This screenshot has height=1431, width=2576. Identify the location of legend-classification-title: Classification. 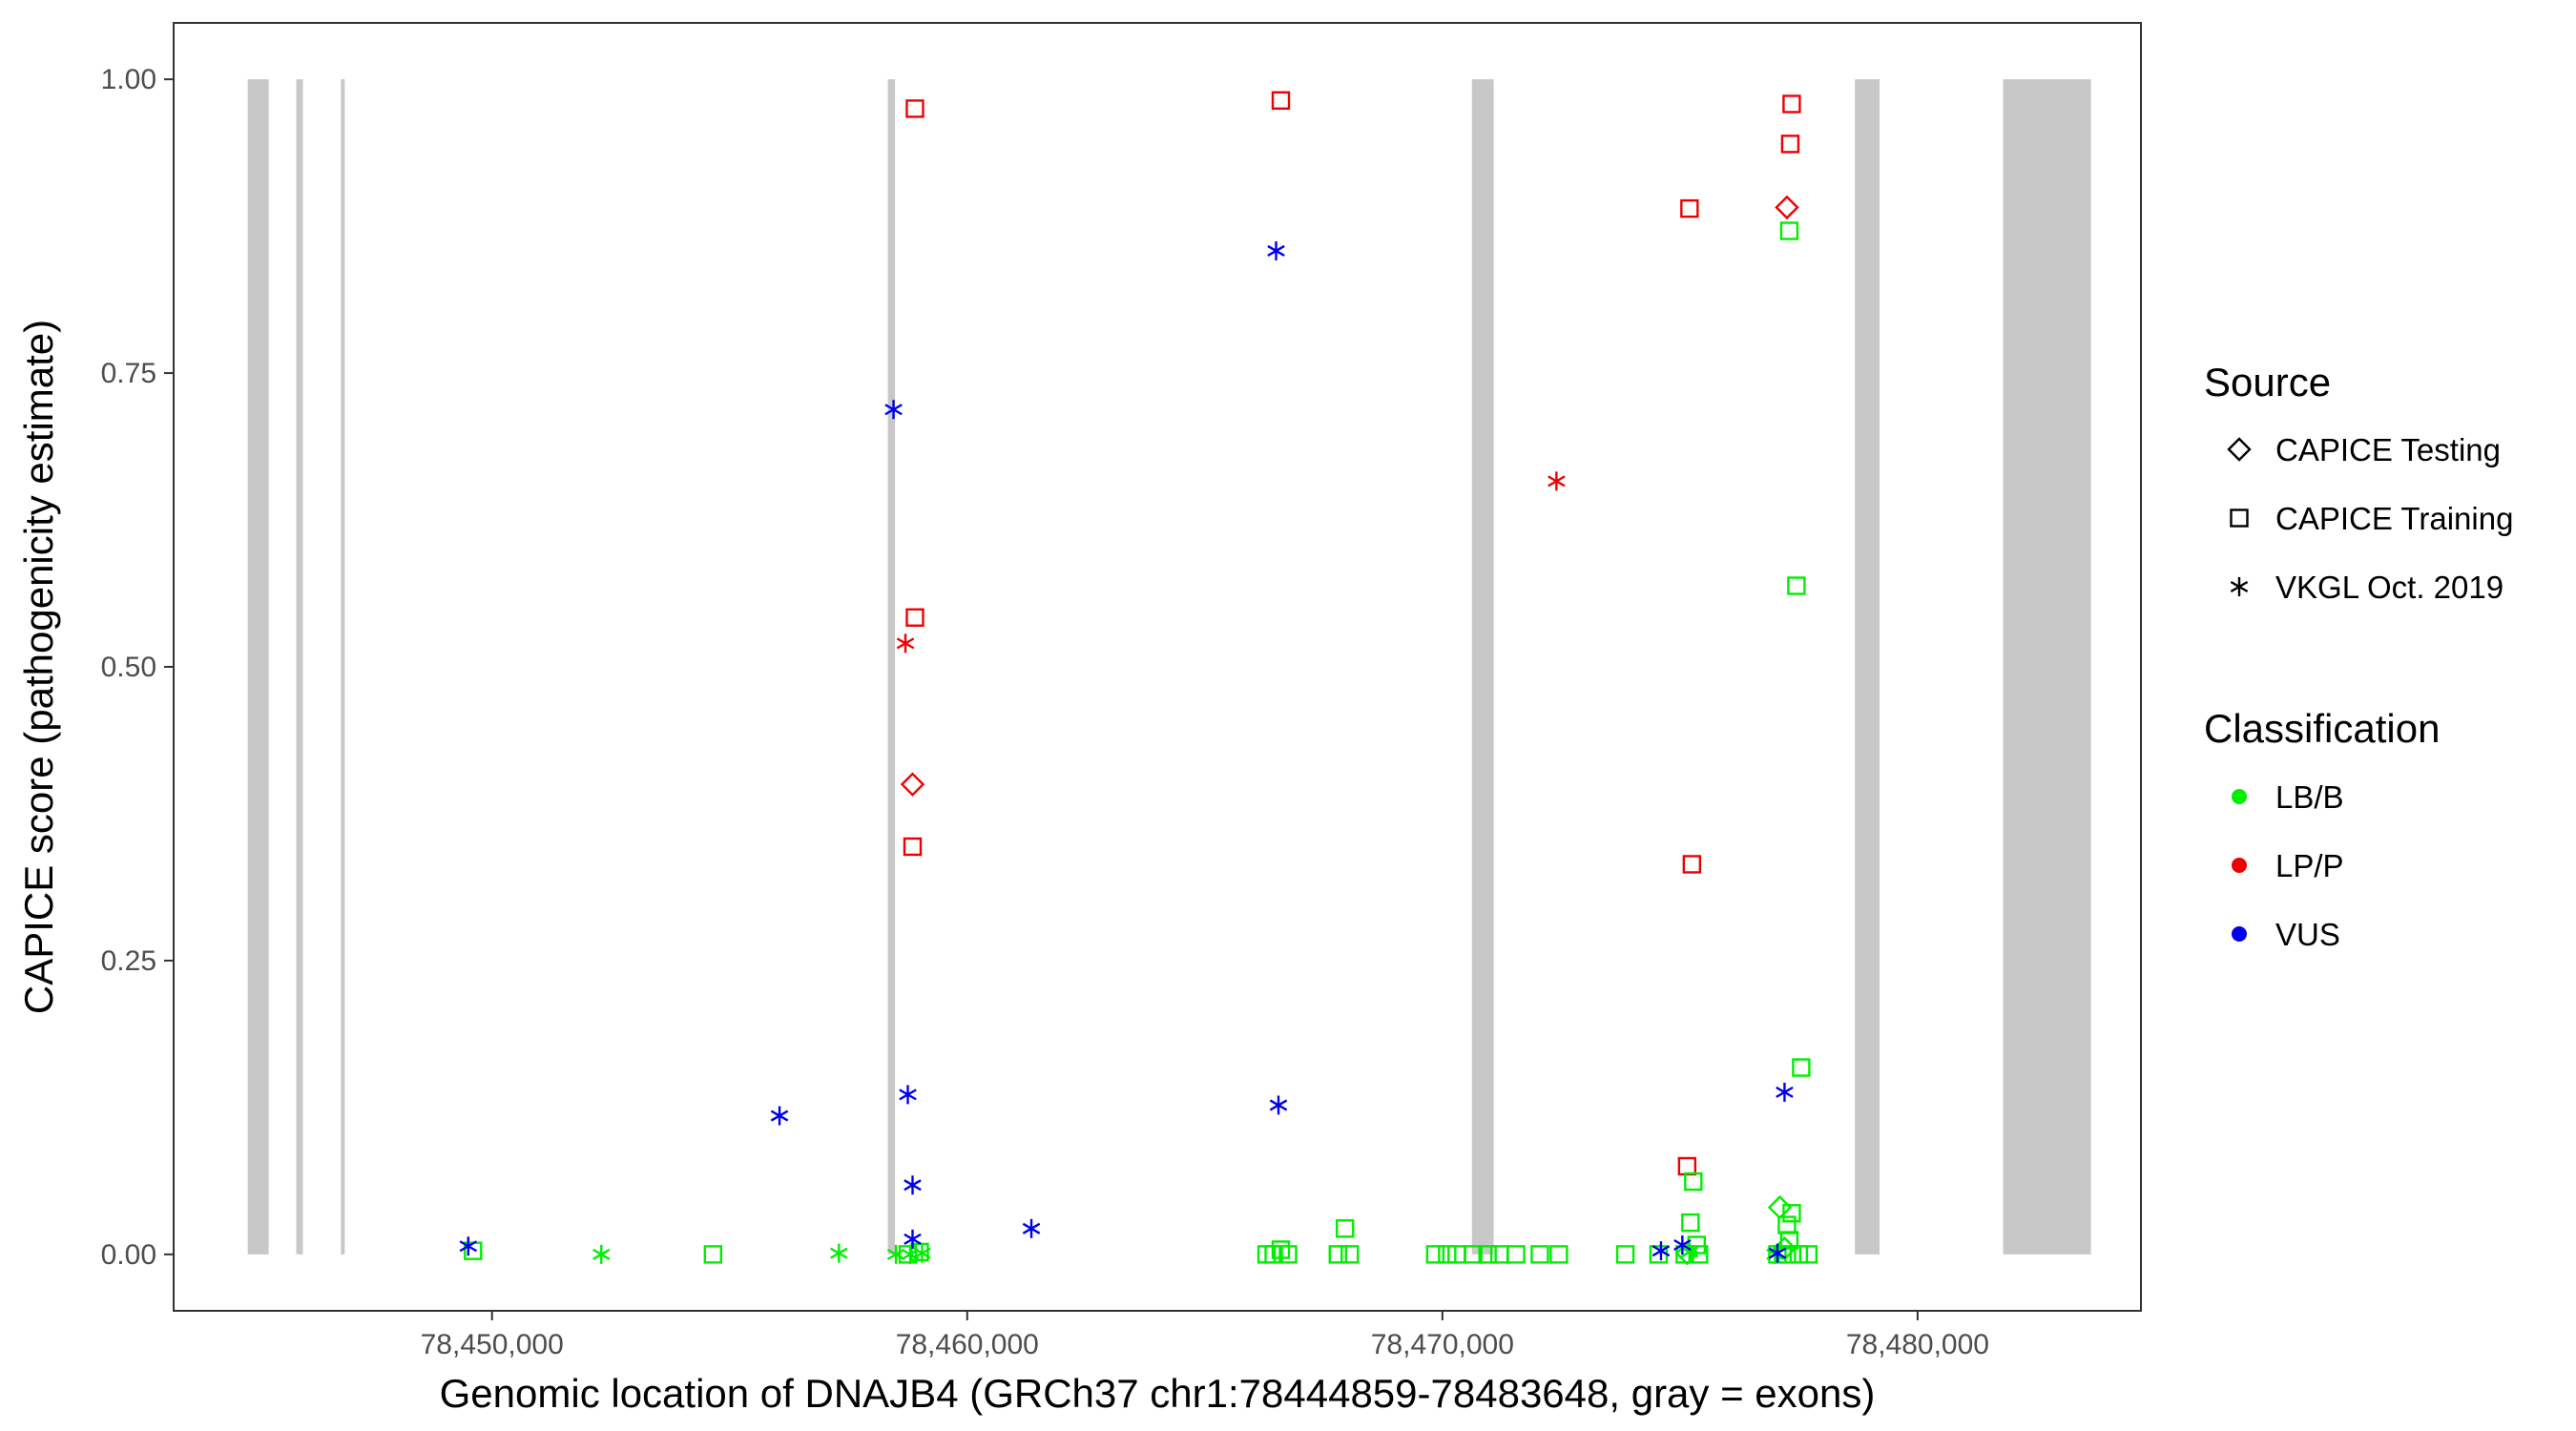
(2322, 728).